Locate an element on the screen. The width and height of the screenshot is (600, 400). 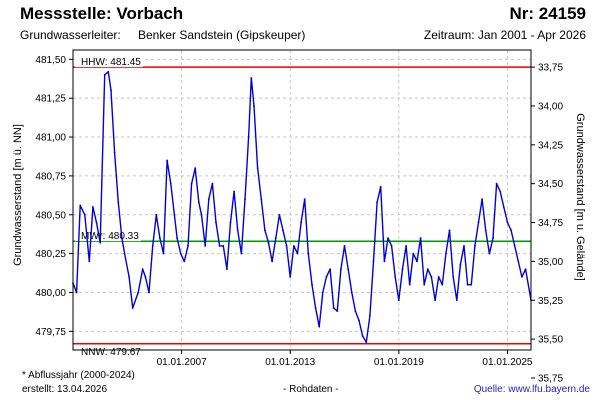
y-tick-label: 480,00 is located at coordinates (50, 293).